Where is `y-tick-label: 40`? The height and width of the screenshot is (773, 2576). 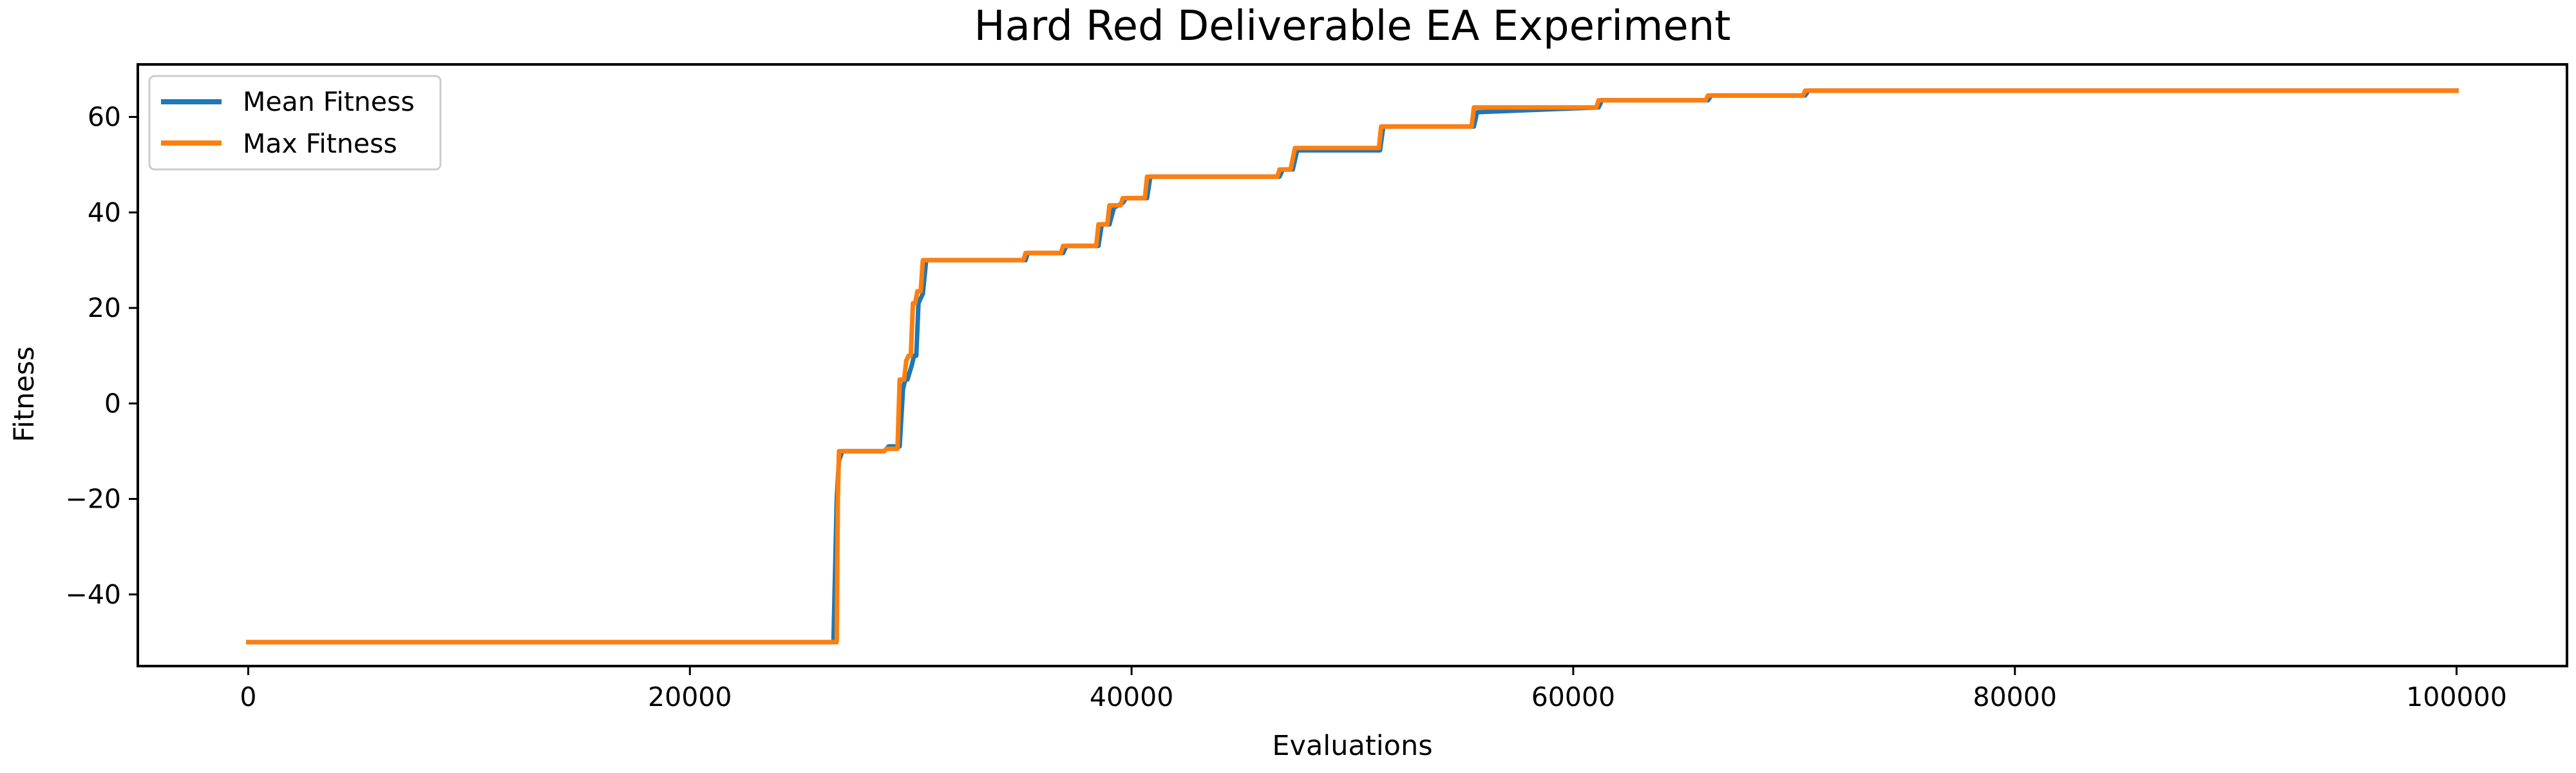
y-tick-label: 40 is located at coordinates (104, 212).